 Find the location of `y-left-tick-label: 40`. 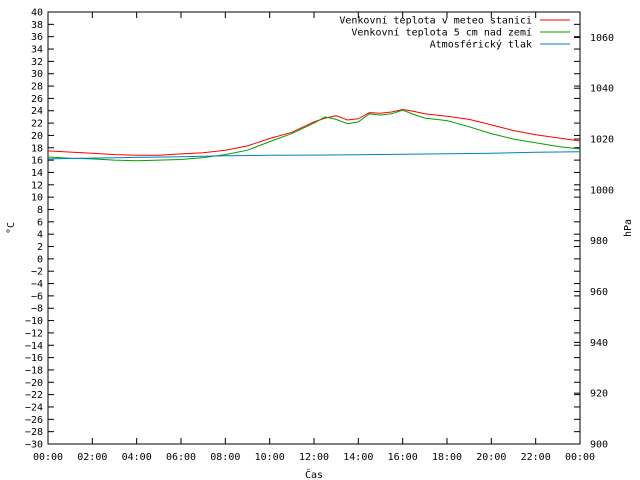

y-left-tick-label: 40 is located at coordinates (37, 13).